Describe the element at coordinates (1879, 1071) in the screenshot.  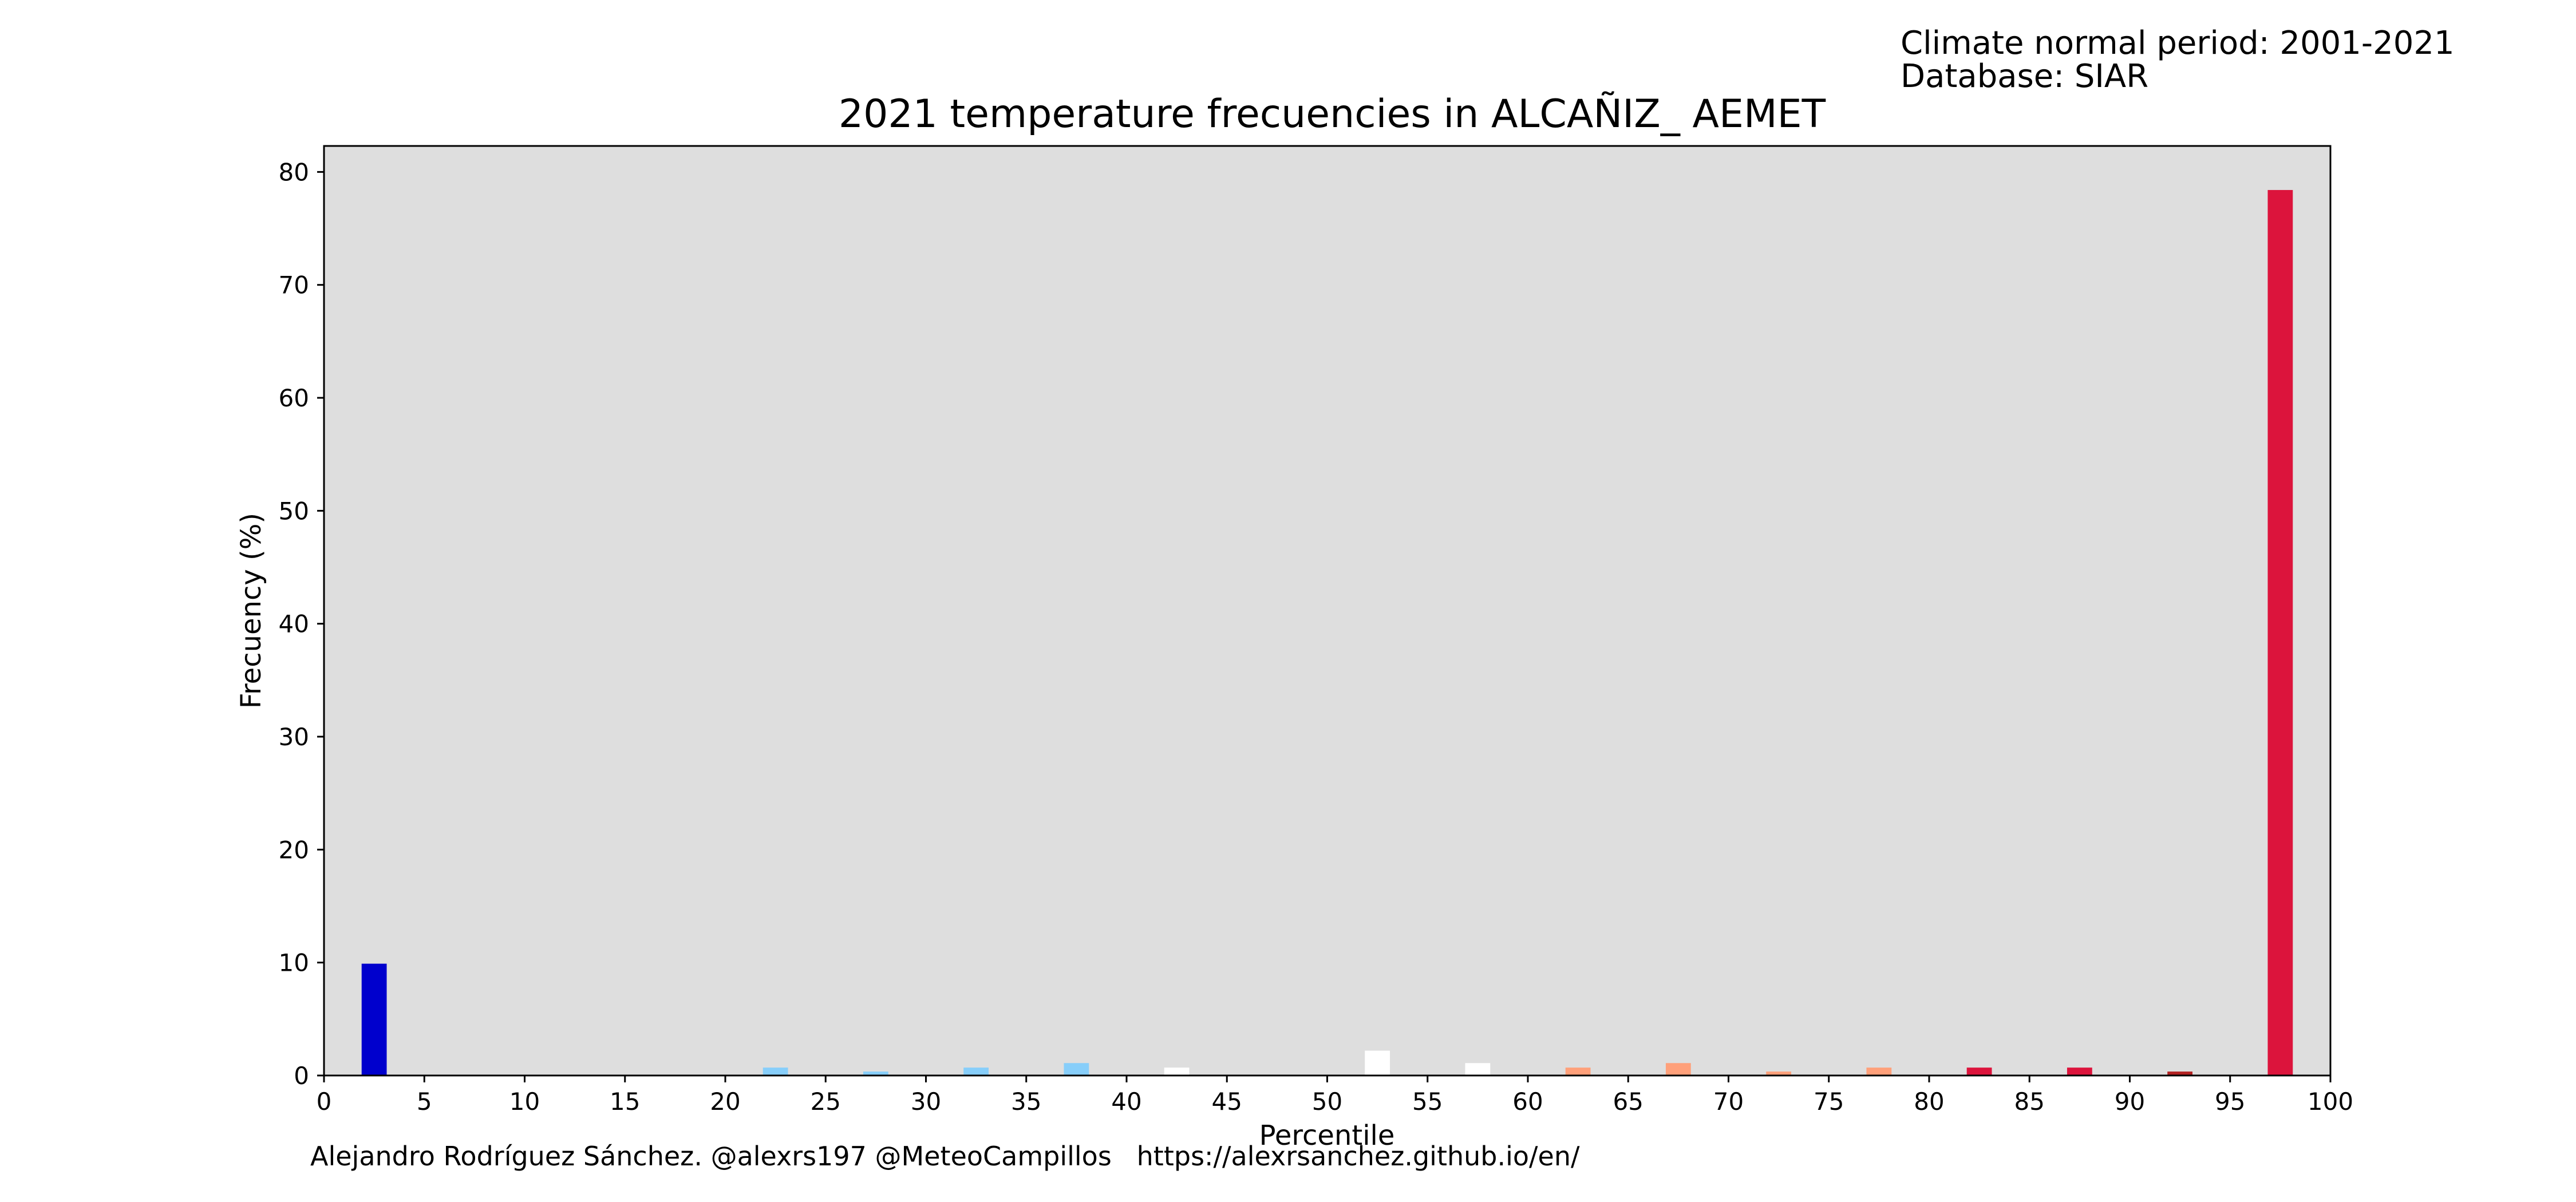
I see `bar-p77.5` at that location.